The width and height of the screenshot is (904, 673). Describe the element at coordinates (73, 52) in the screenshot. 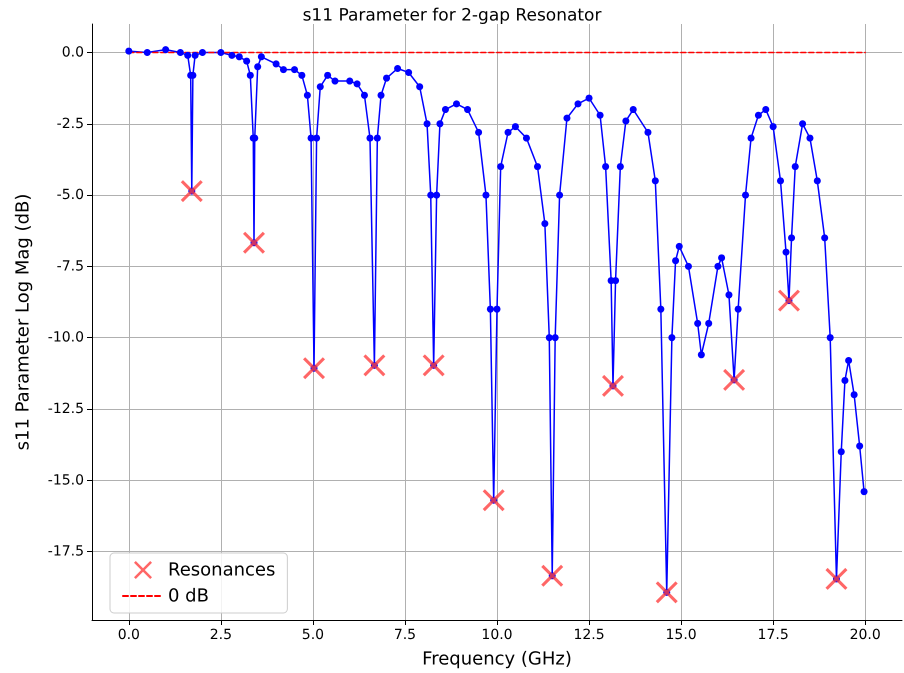

I see `y-tick-label: 0.0` at that location.